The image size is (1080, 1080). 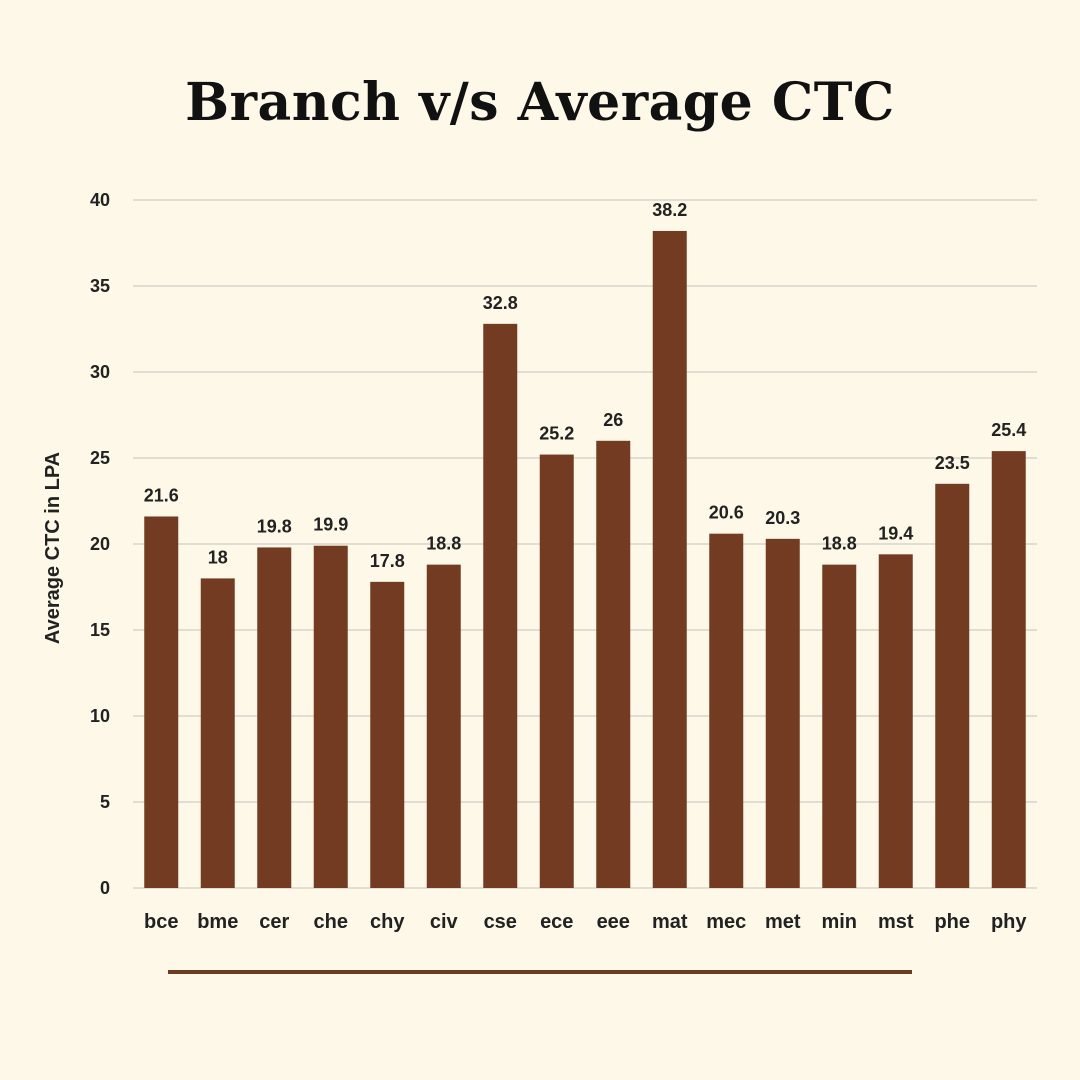 What do you see at coordinates (556, 922) in the screenshot?
I see `x-category-label-ece: ece` at bounding box center [556, 922].